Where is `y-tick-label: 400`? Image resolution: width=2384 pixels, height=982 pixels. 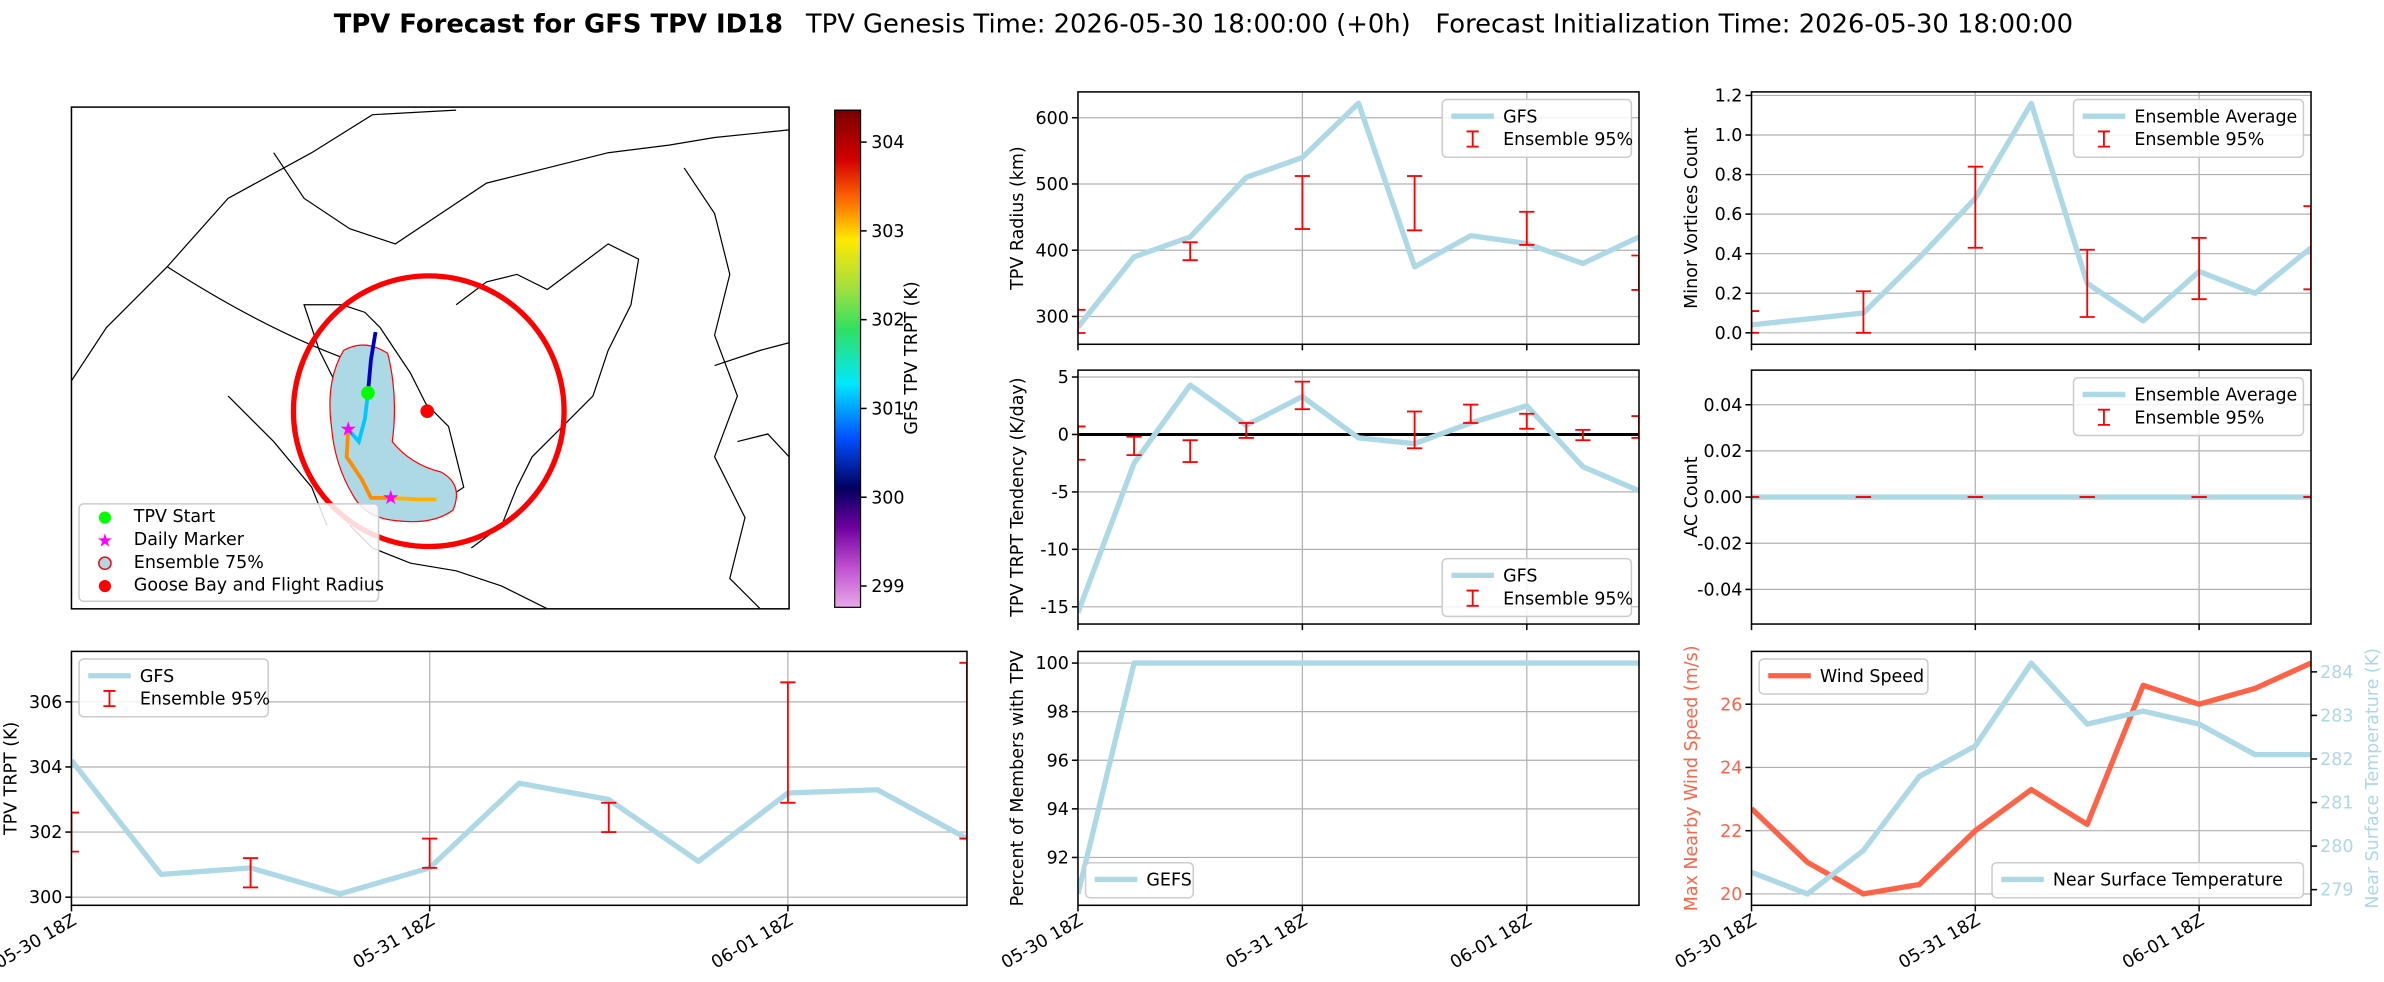
y-tick-label: 400 is located at coordinates (1052, 251).